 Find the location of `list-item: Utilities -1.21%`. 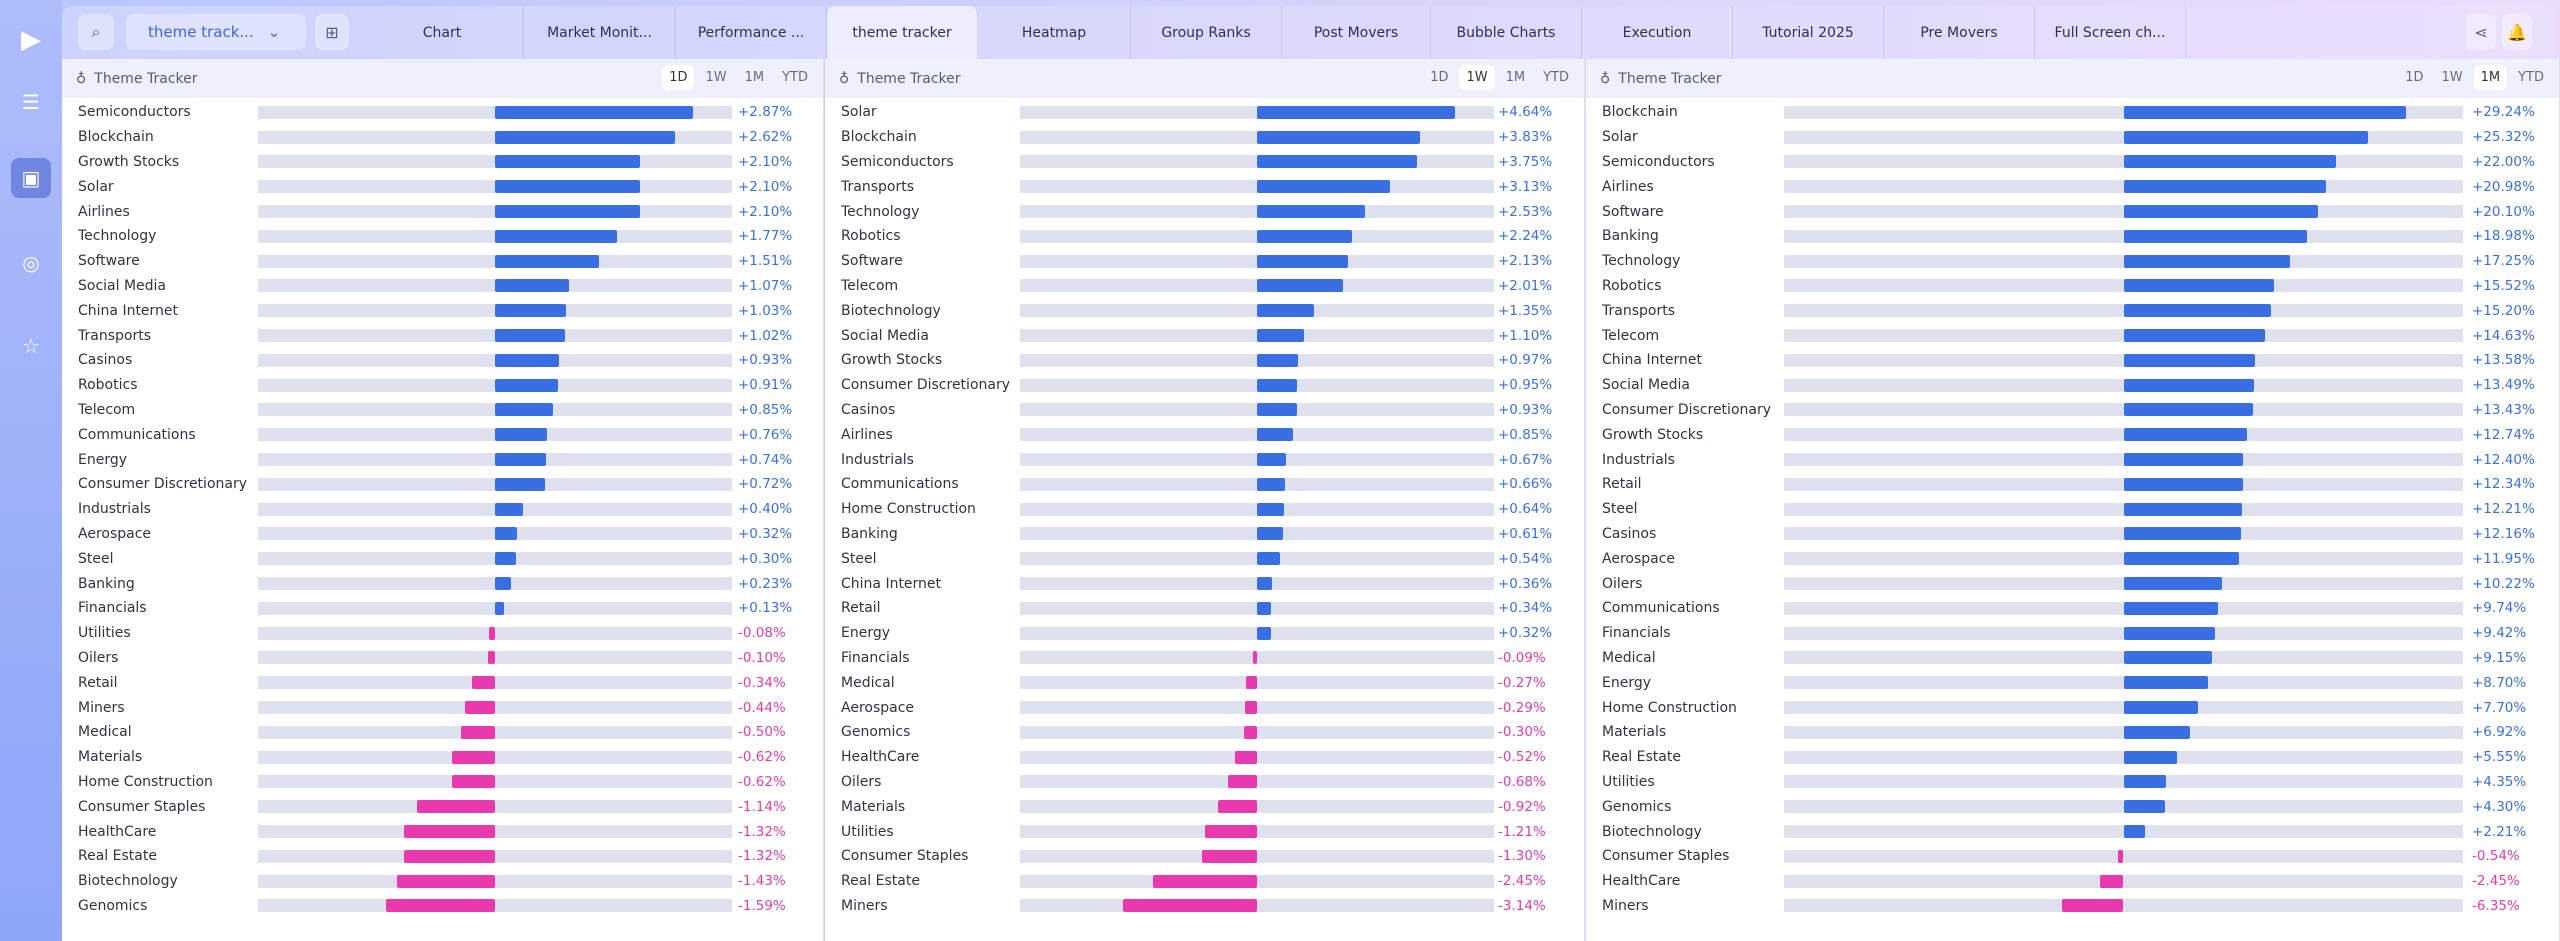

list-item: Utilities -1.21% is located at coordinates (1204, 831).